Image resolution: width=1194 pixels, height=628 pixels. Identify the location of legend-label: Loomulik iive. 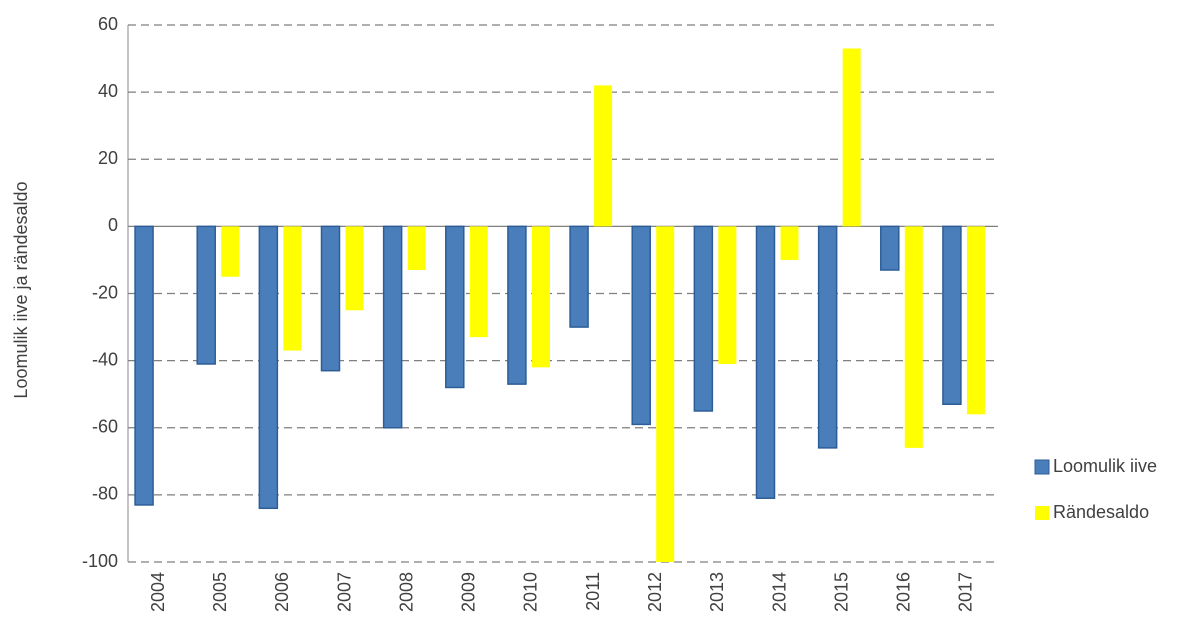
(1105, 466).